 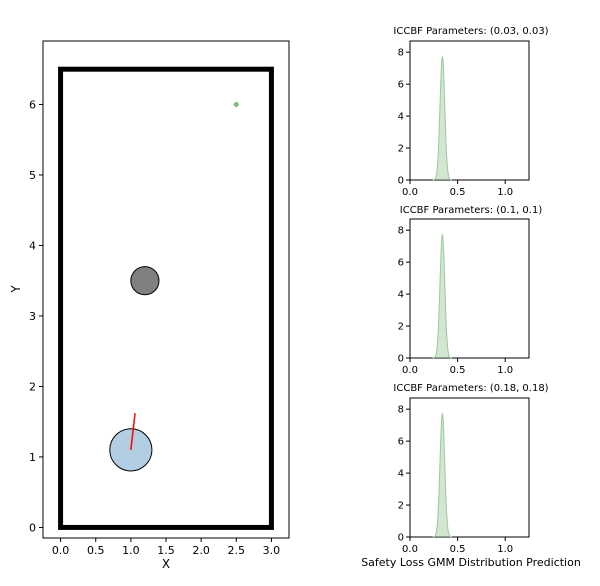 I want to click on robot-heading, so click(x=133, y=431).